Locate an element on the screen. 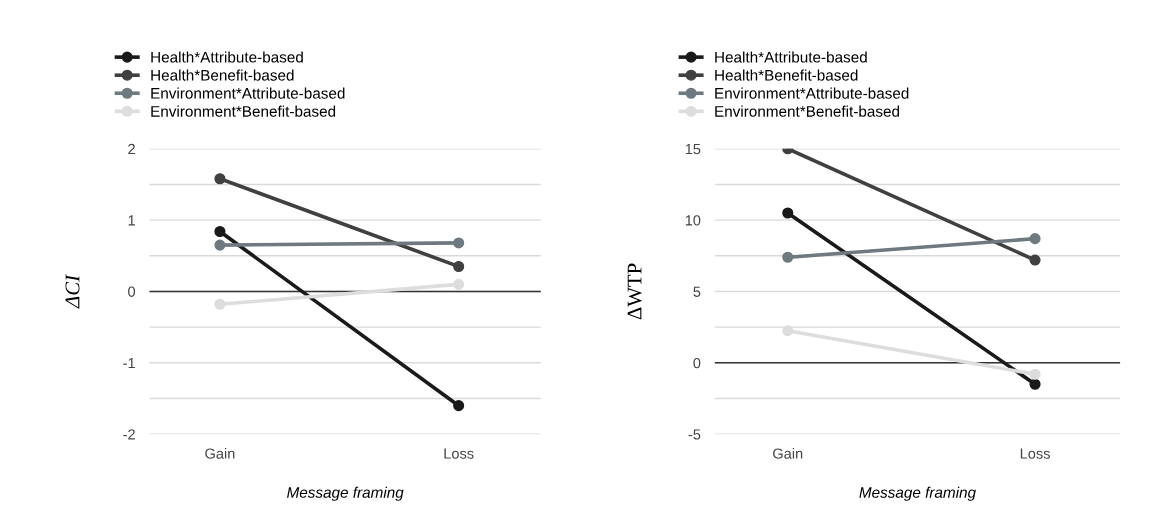 This screenshot has height=506, width=1168. y-tick-label: -1 is located at coordinates (129, 363).